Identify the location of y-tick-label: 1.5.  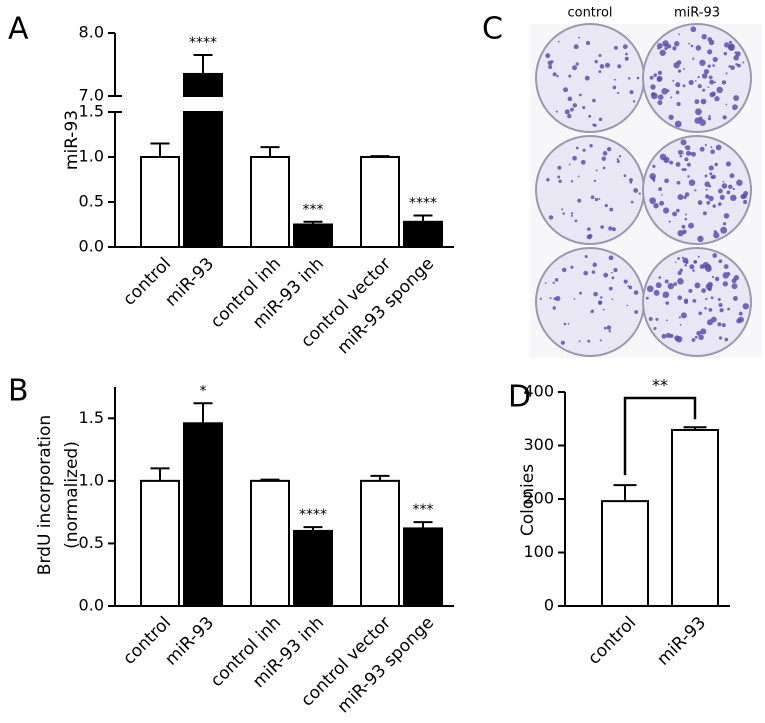
(91, 111).